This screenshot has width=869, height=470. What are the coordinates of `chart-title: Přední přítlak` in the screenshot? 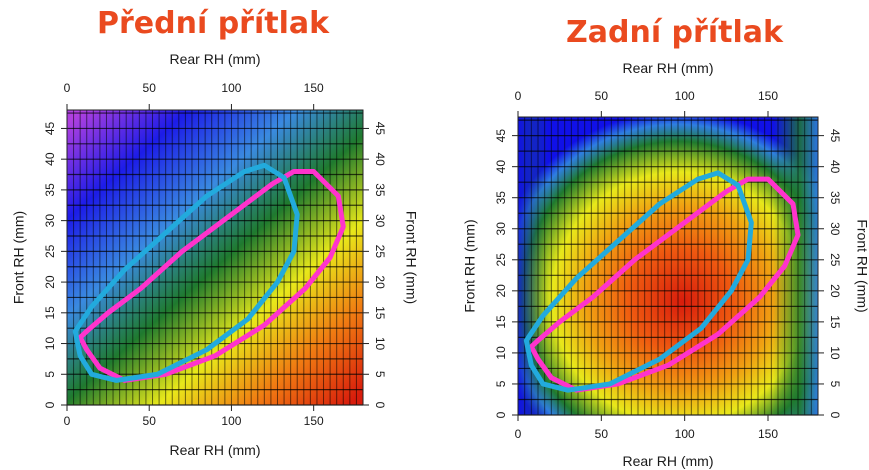 It's located at (213, 23).